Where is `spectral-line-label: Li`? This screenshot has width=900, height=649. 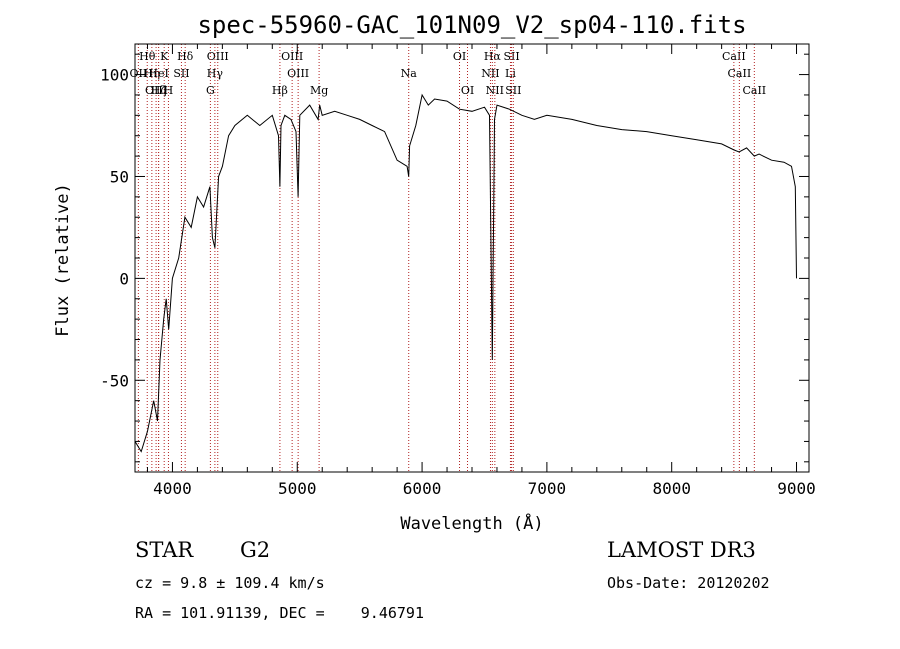 spectral-line-label: Li is located at coordinates (510, 73).